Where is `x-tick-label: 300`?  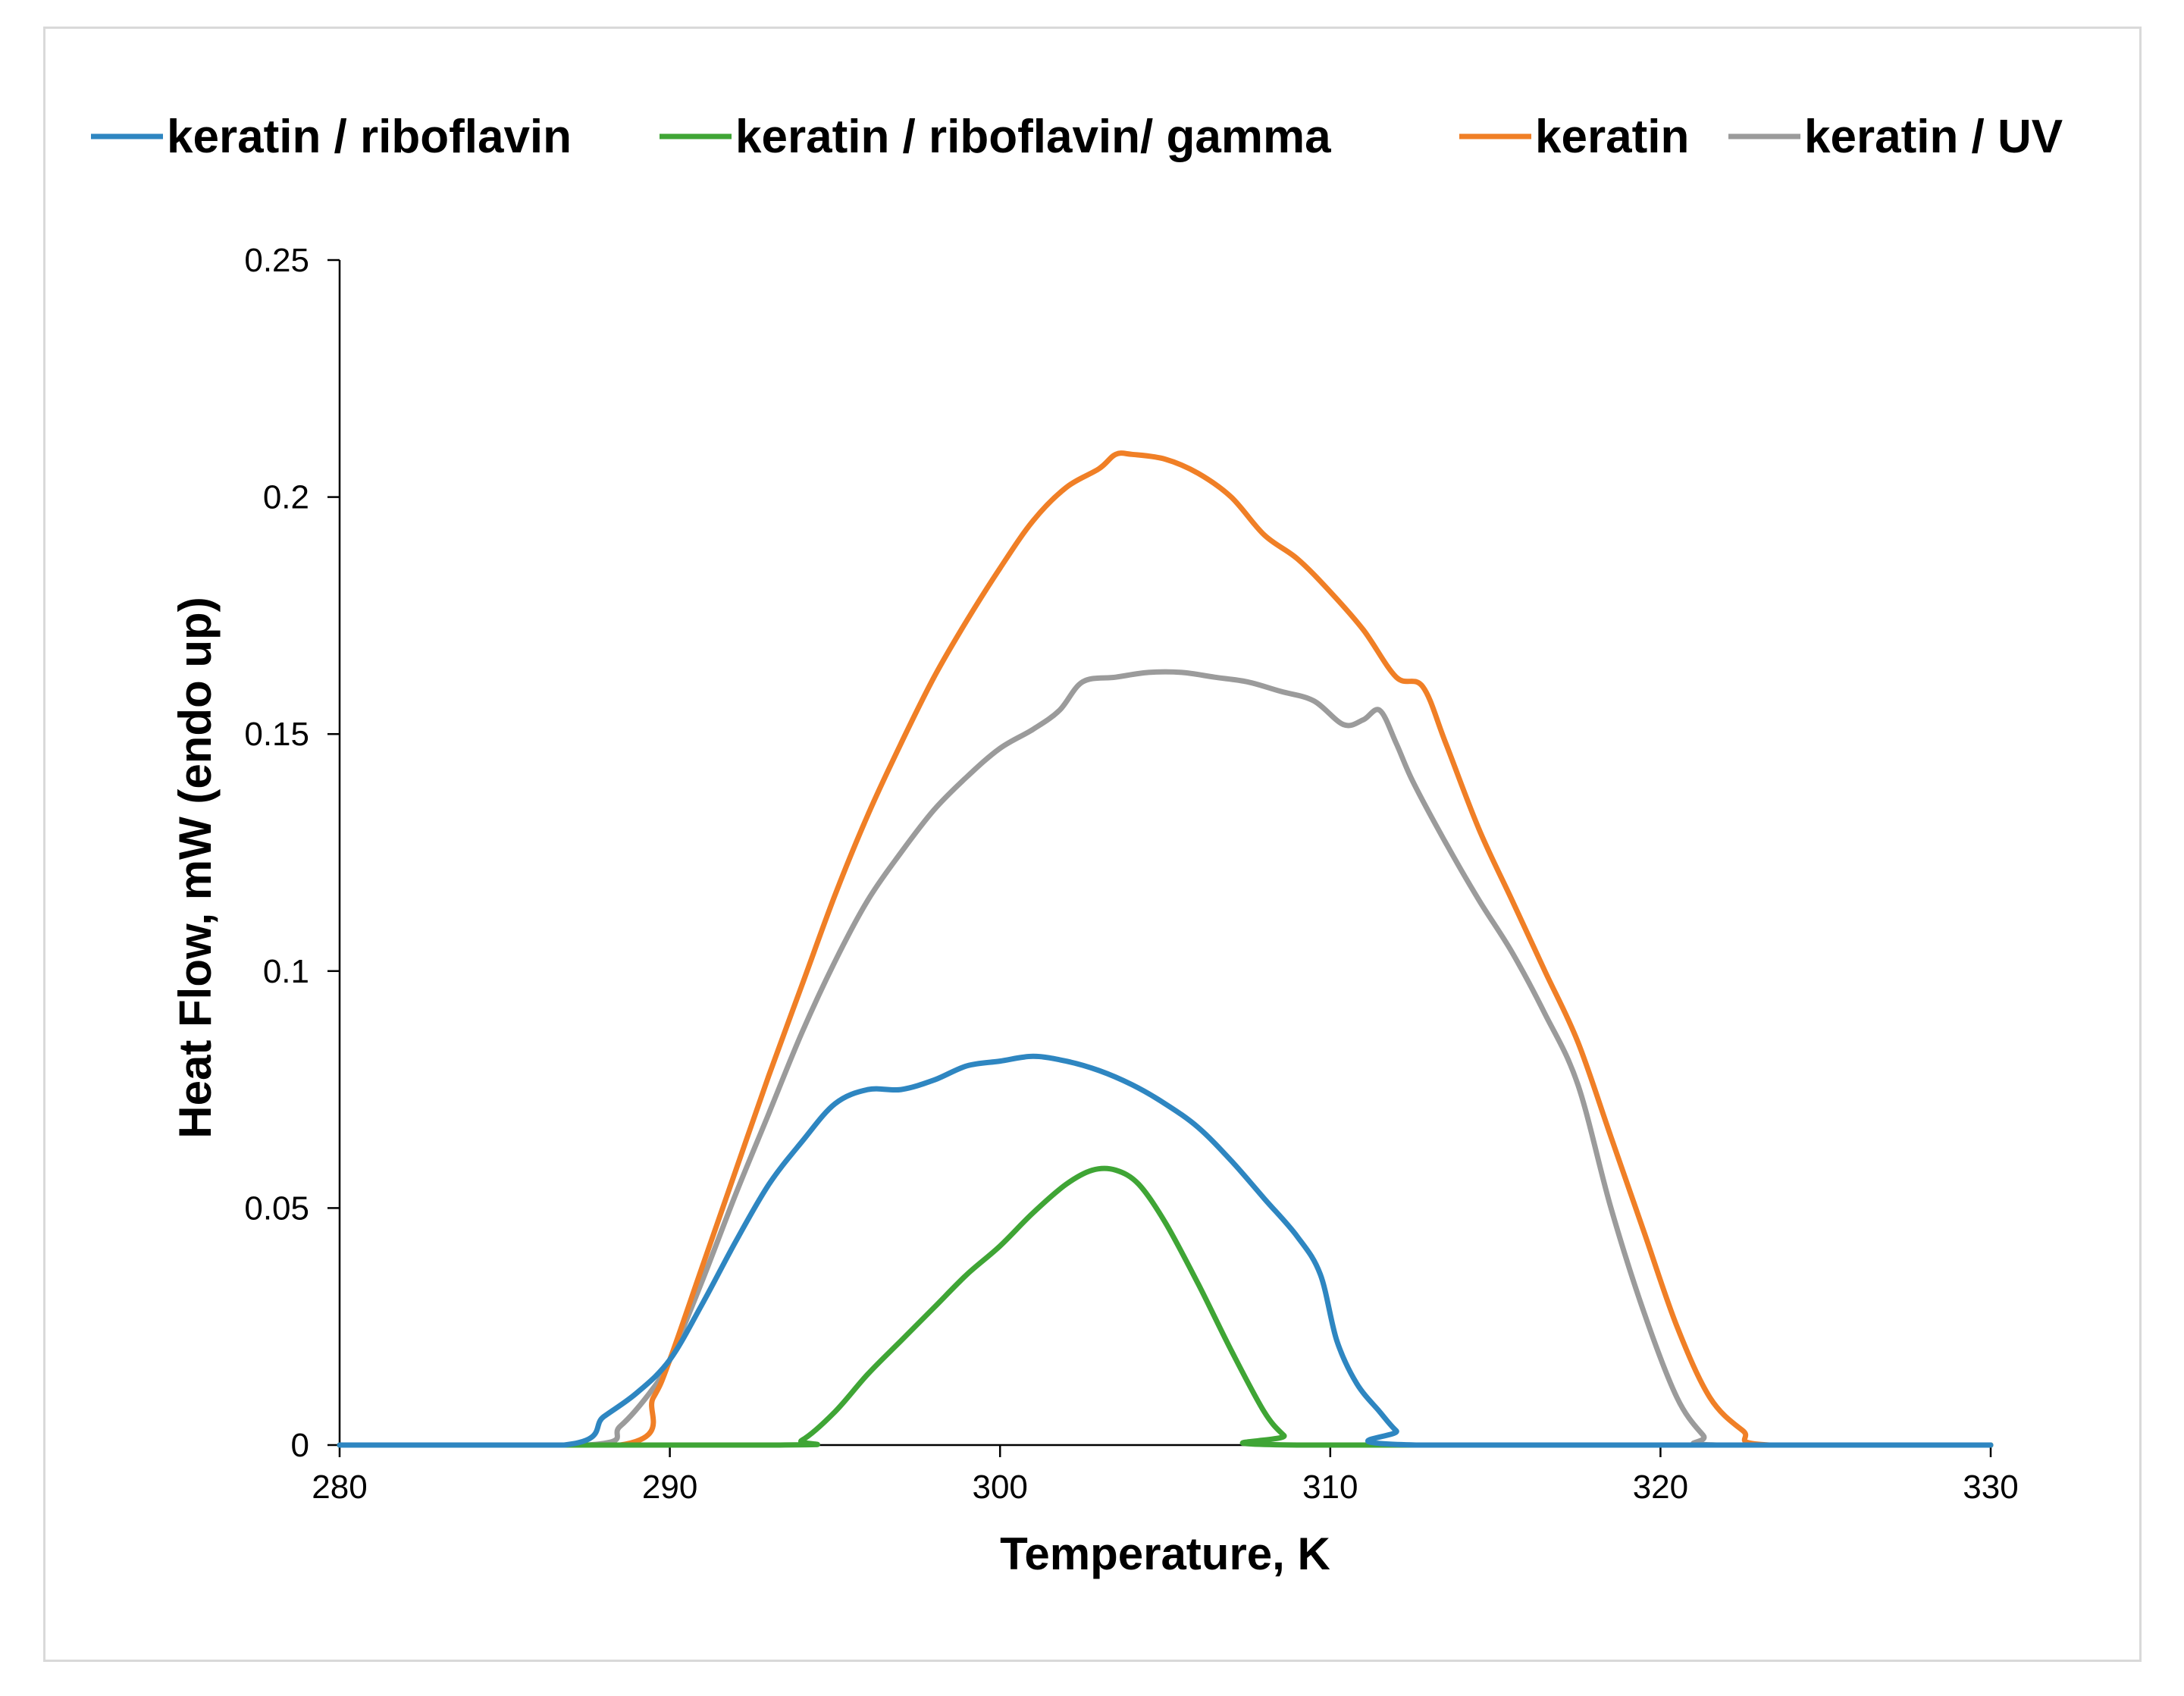
x-tick-label: 300 is located at coordinates (999, 1487).